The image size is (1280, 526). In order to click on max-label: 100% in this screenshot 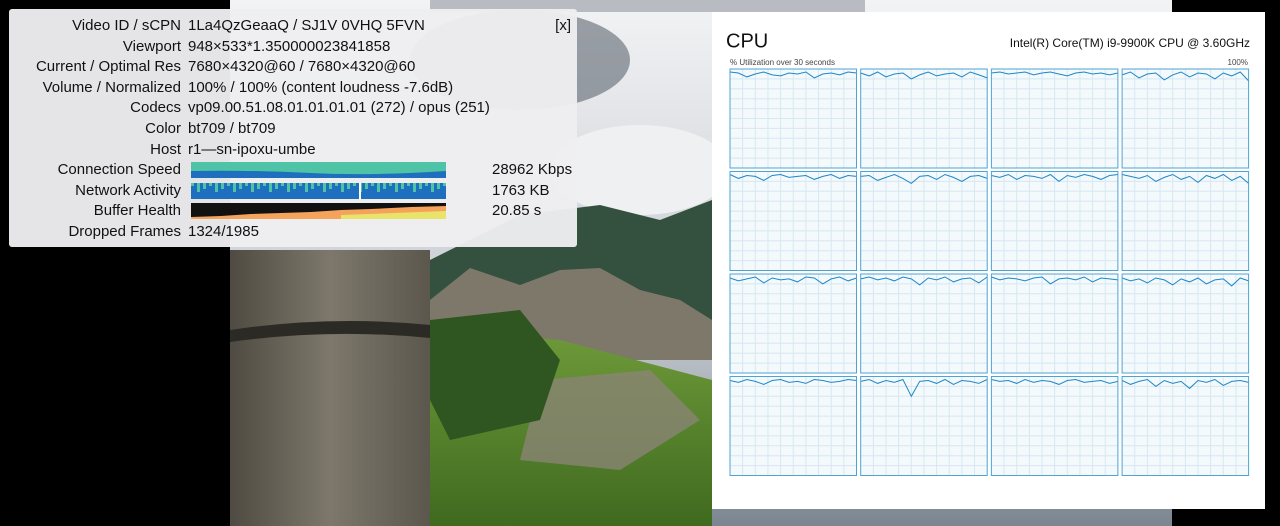, I will do `click(1238, 62)`.